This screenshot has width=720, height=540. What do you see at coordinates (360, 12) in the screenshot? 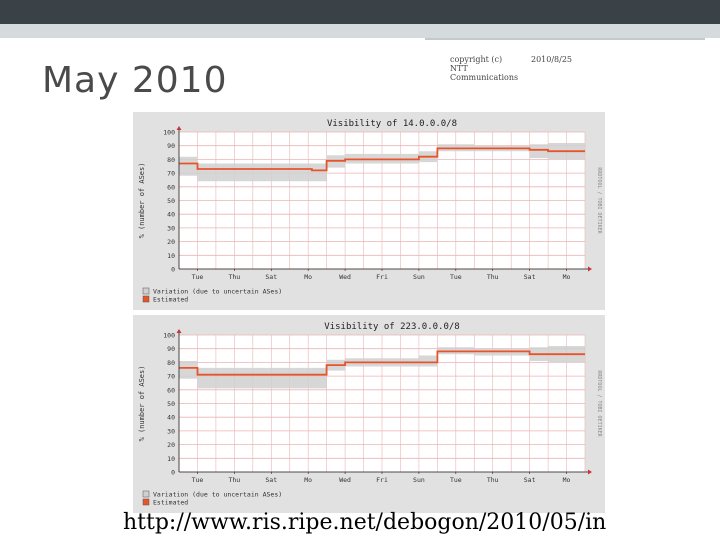
I see `slide-header-bar` at bounding box center [360, 12].